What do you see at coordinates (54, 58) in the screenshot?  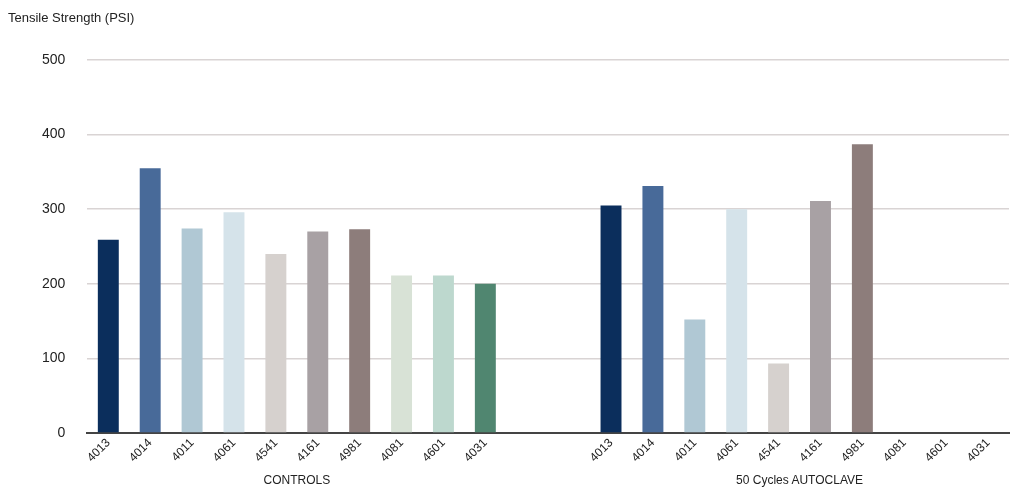 I see `y-tick-label: 500` at bounding box center [54, 58].